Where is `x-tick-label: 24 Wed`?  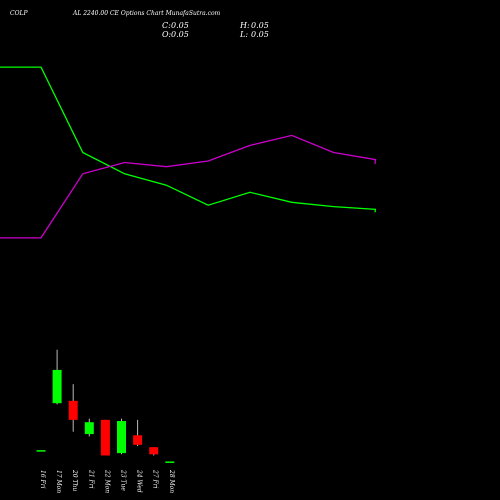
x-tick-label: 24 Wed is located at coordinates (139, 481).